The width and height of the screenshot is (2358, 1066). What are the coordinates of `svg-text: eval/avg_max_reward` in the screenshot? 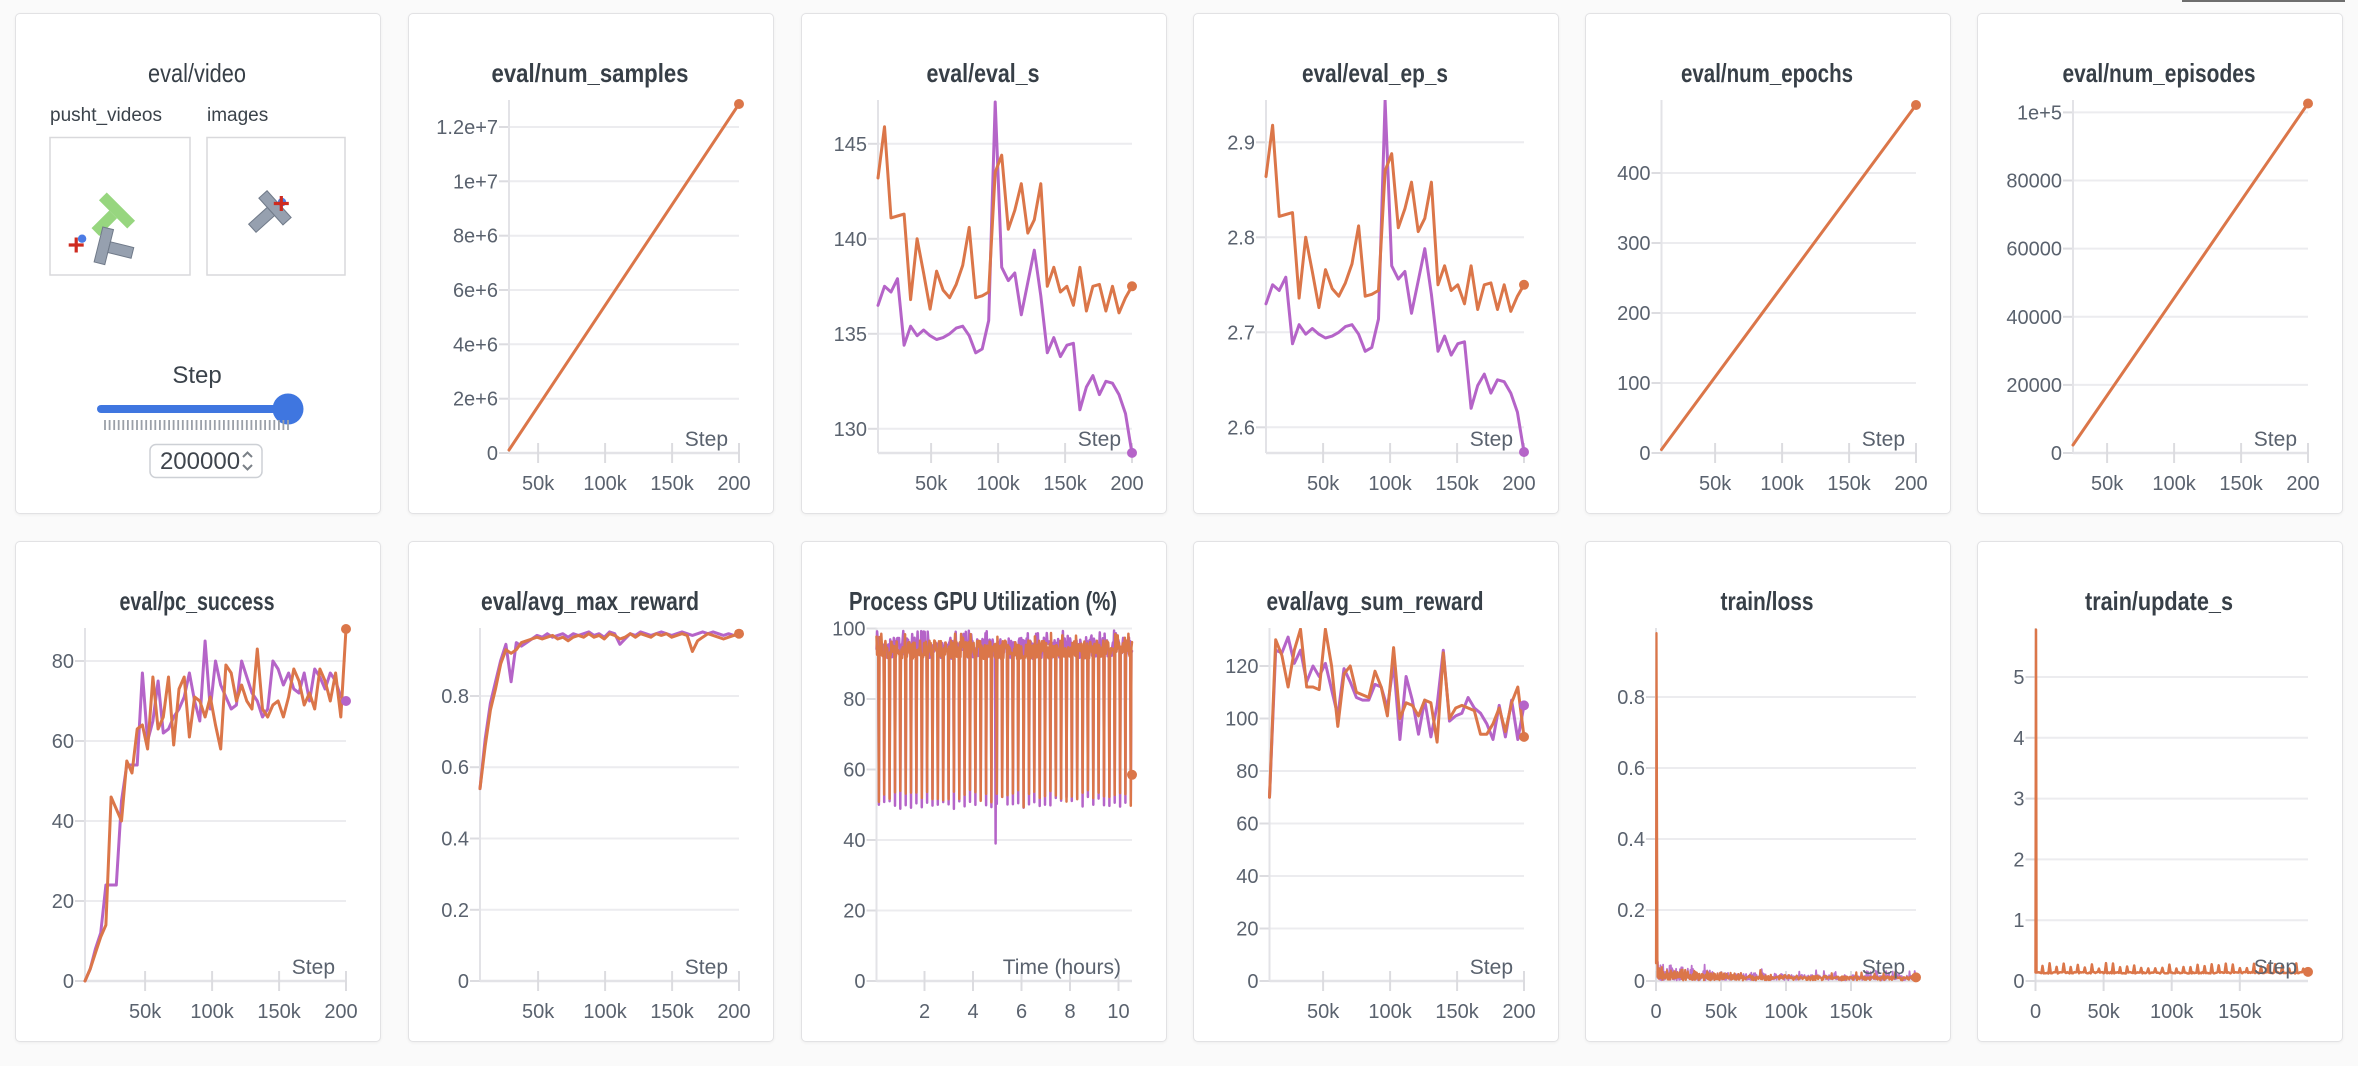 It's located at (590, 601).